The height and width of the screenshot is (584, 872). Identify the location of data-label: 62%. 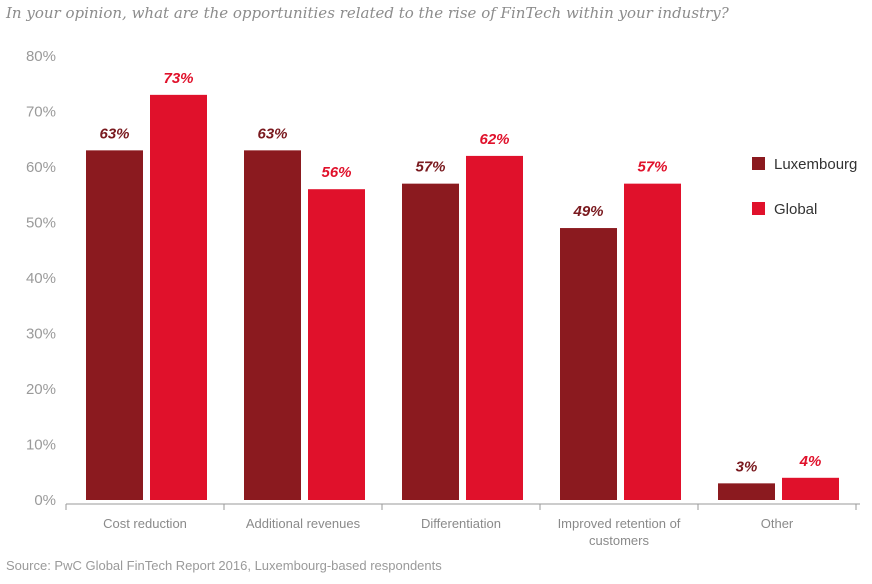
(494, 139).